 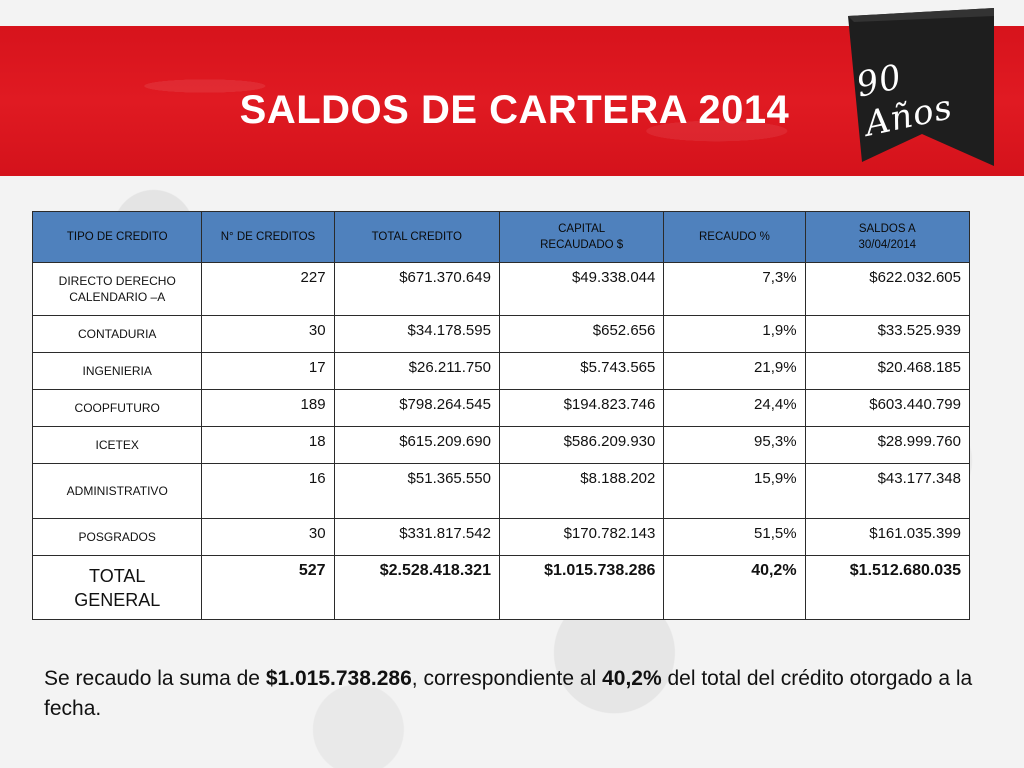 What do you see at coordinates (921, 87) in the screenshot?
I see `anniversary-ribbon` at bounding box center [921, 87].